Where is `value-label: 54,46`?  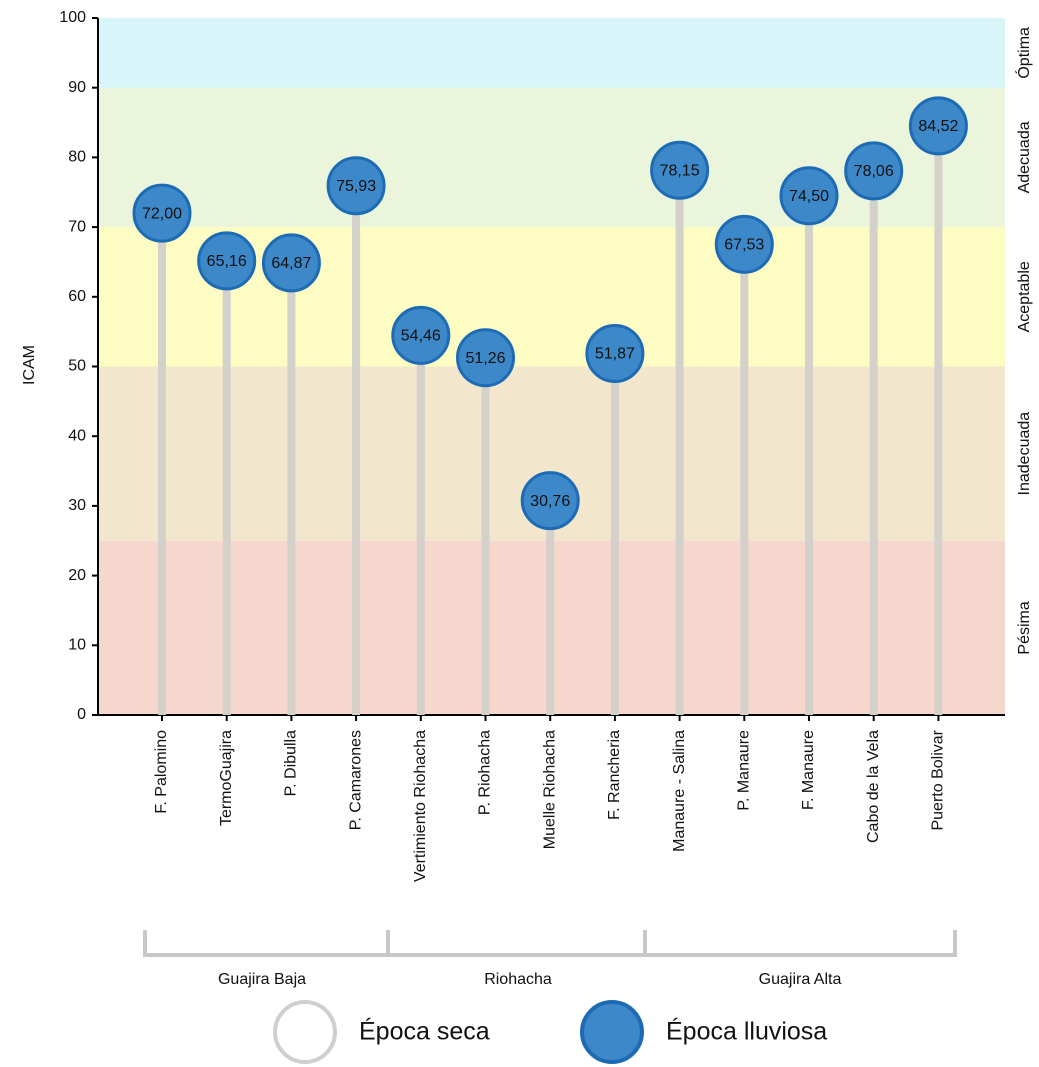
value-label: 54,46 is located at coordinates (421, 336).